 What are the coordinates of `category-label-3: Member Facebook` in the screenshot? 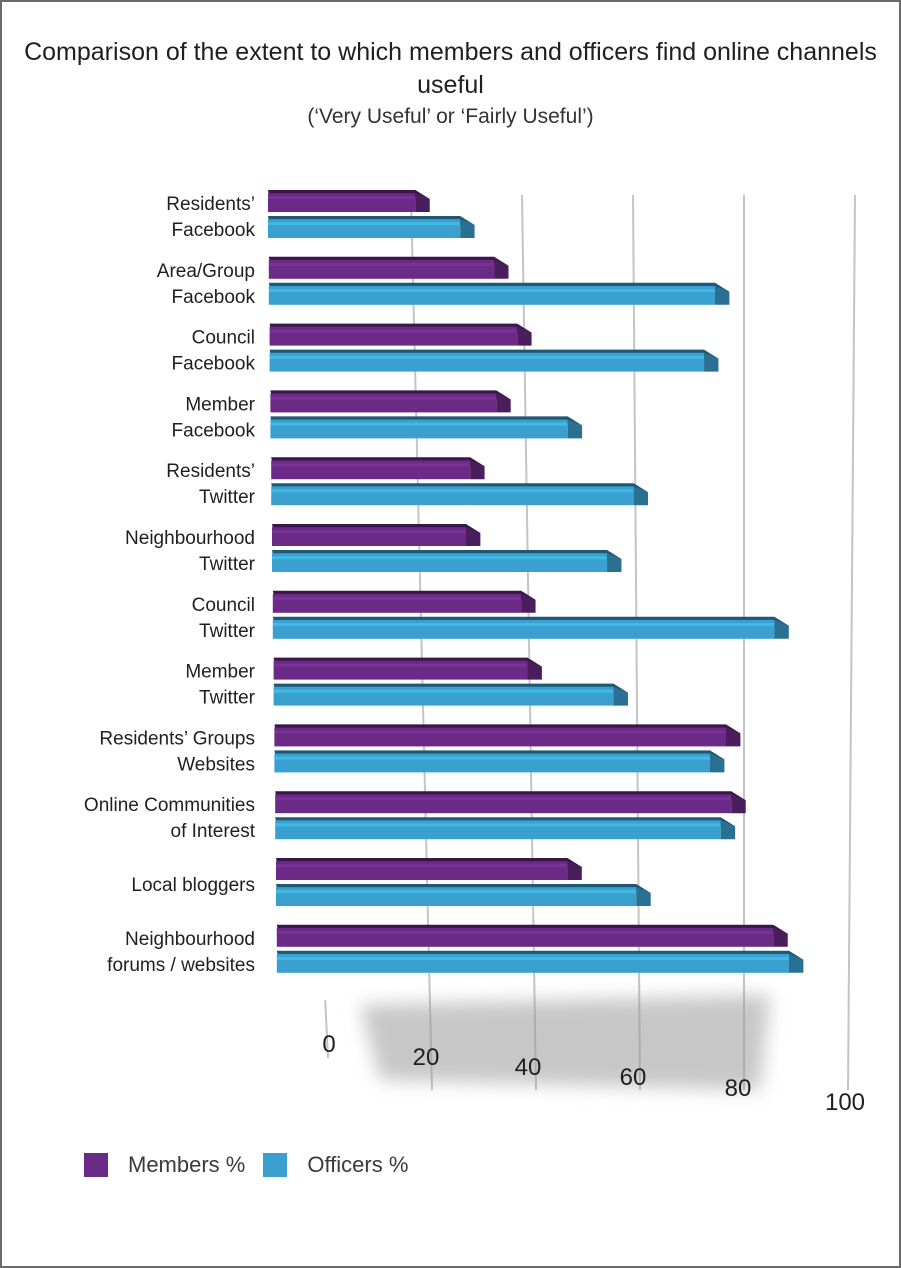 It's located at (214, 417).